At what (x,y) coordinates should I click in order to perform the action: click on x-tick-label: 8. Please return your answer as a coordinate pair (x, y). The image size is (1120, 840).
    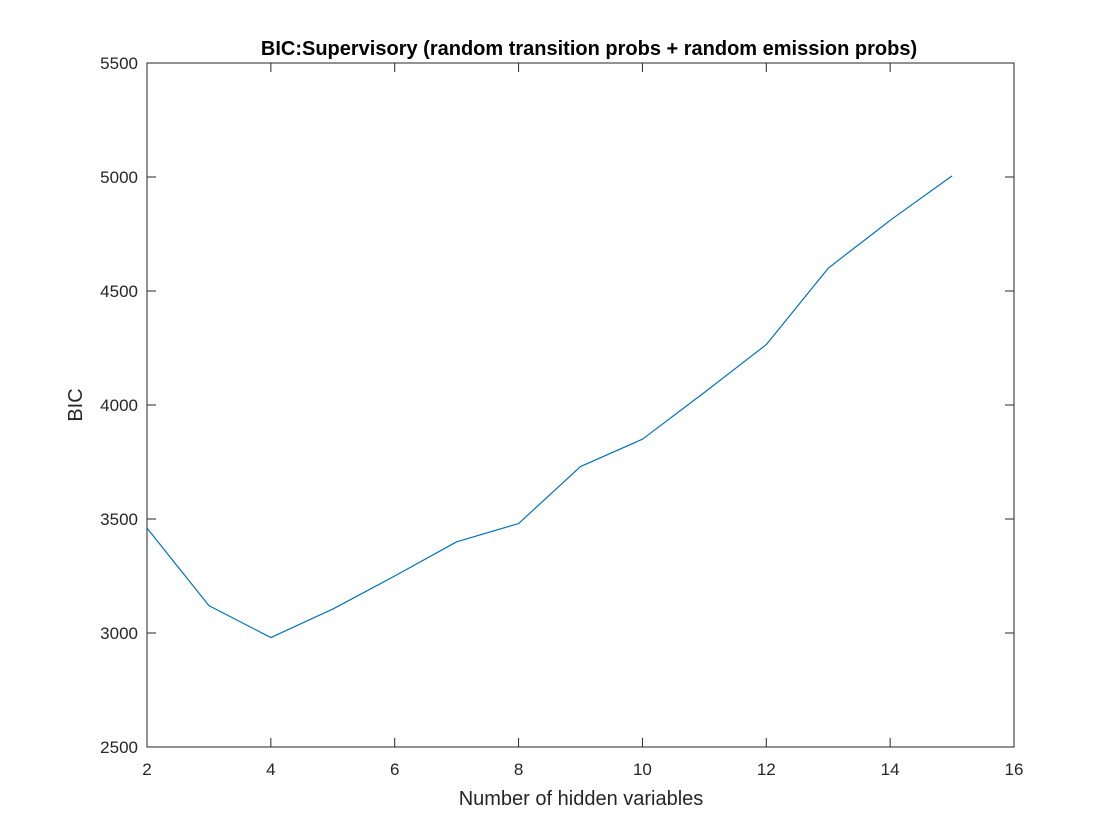
    Looking at the image, I should click on (518, 769).